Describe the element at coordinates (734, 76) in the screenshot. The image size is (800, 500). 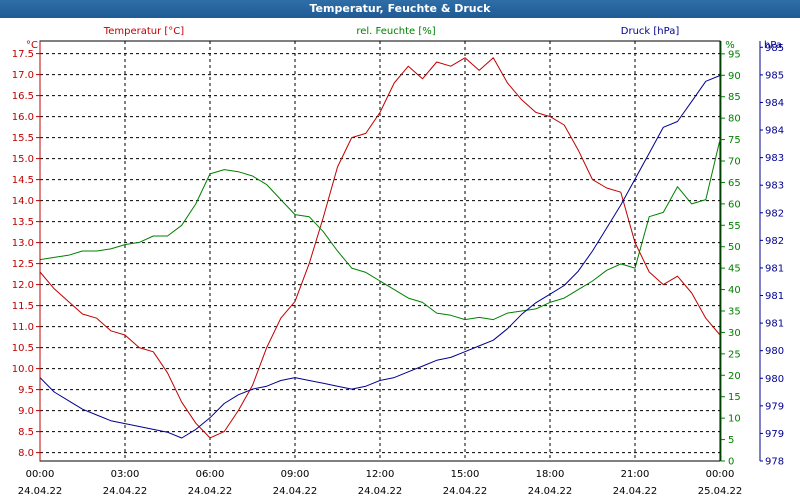
I see `humidity-tick-label: 90` at that location.